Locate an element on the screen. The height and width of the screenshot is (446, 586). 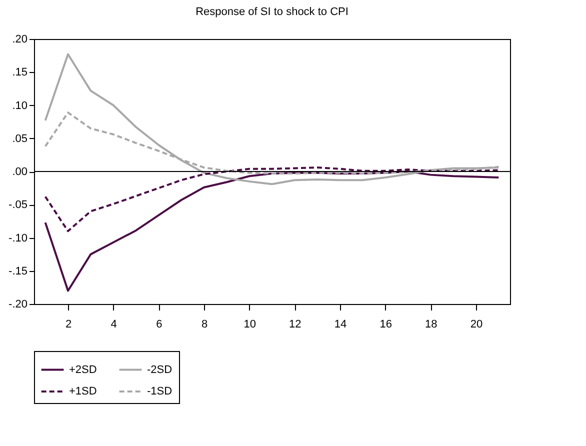
x-tick-label: 4 is located at coordinates (113, 324).